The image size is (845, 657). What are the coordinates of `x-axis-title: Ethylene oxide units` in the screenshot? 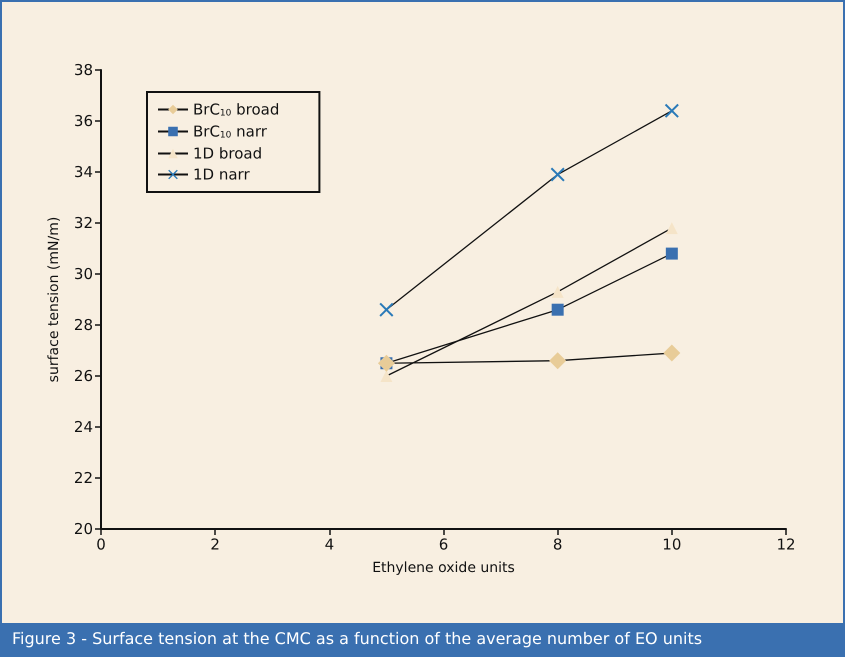 It's located at (443, 568).